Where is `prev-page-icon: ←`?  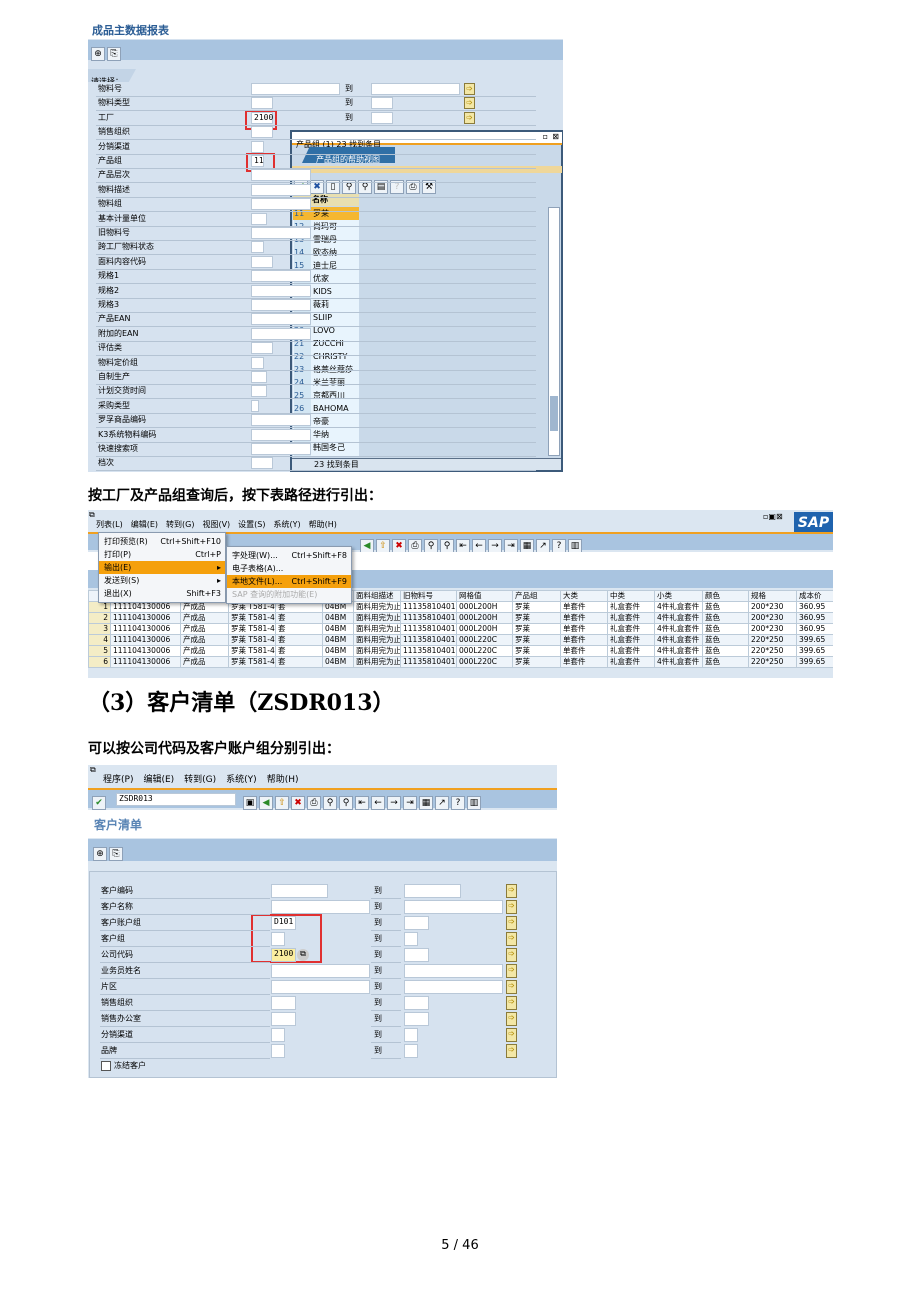 prev-page-icon: ← is located at coordinates (479, 545).